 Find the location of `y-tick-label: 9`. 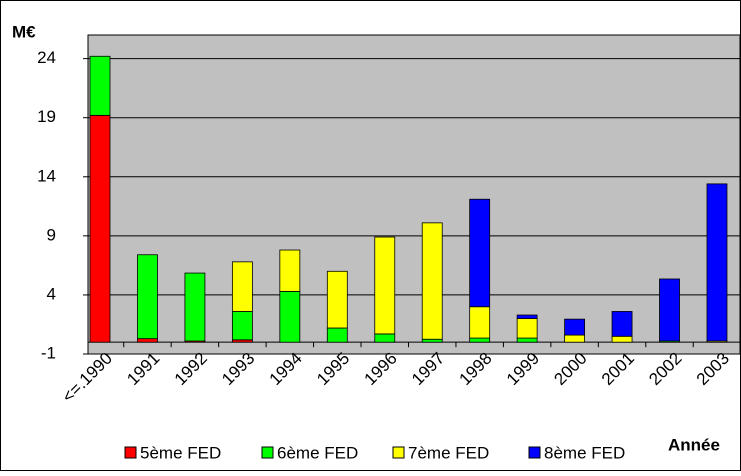

y-tick-label: 9 is located at coordinates (51, 234).